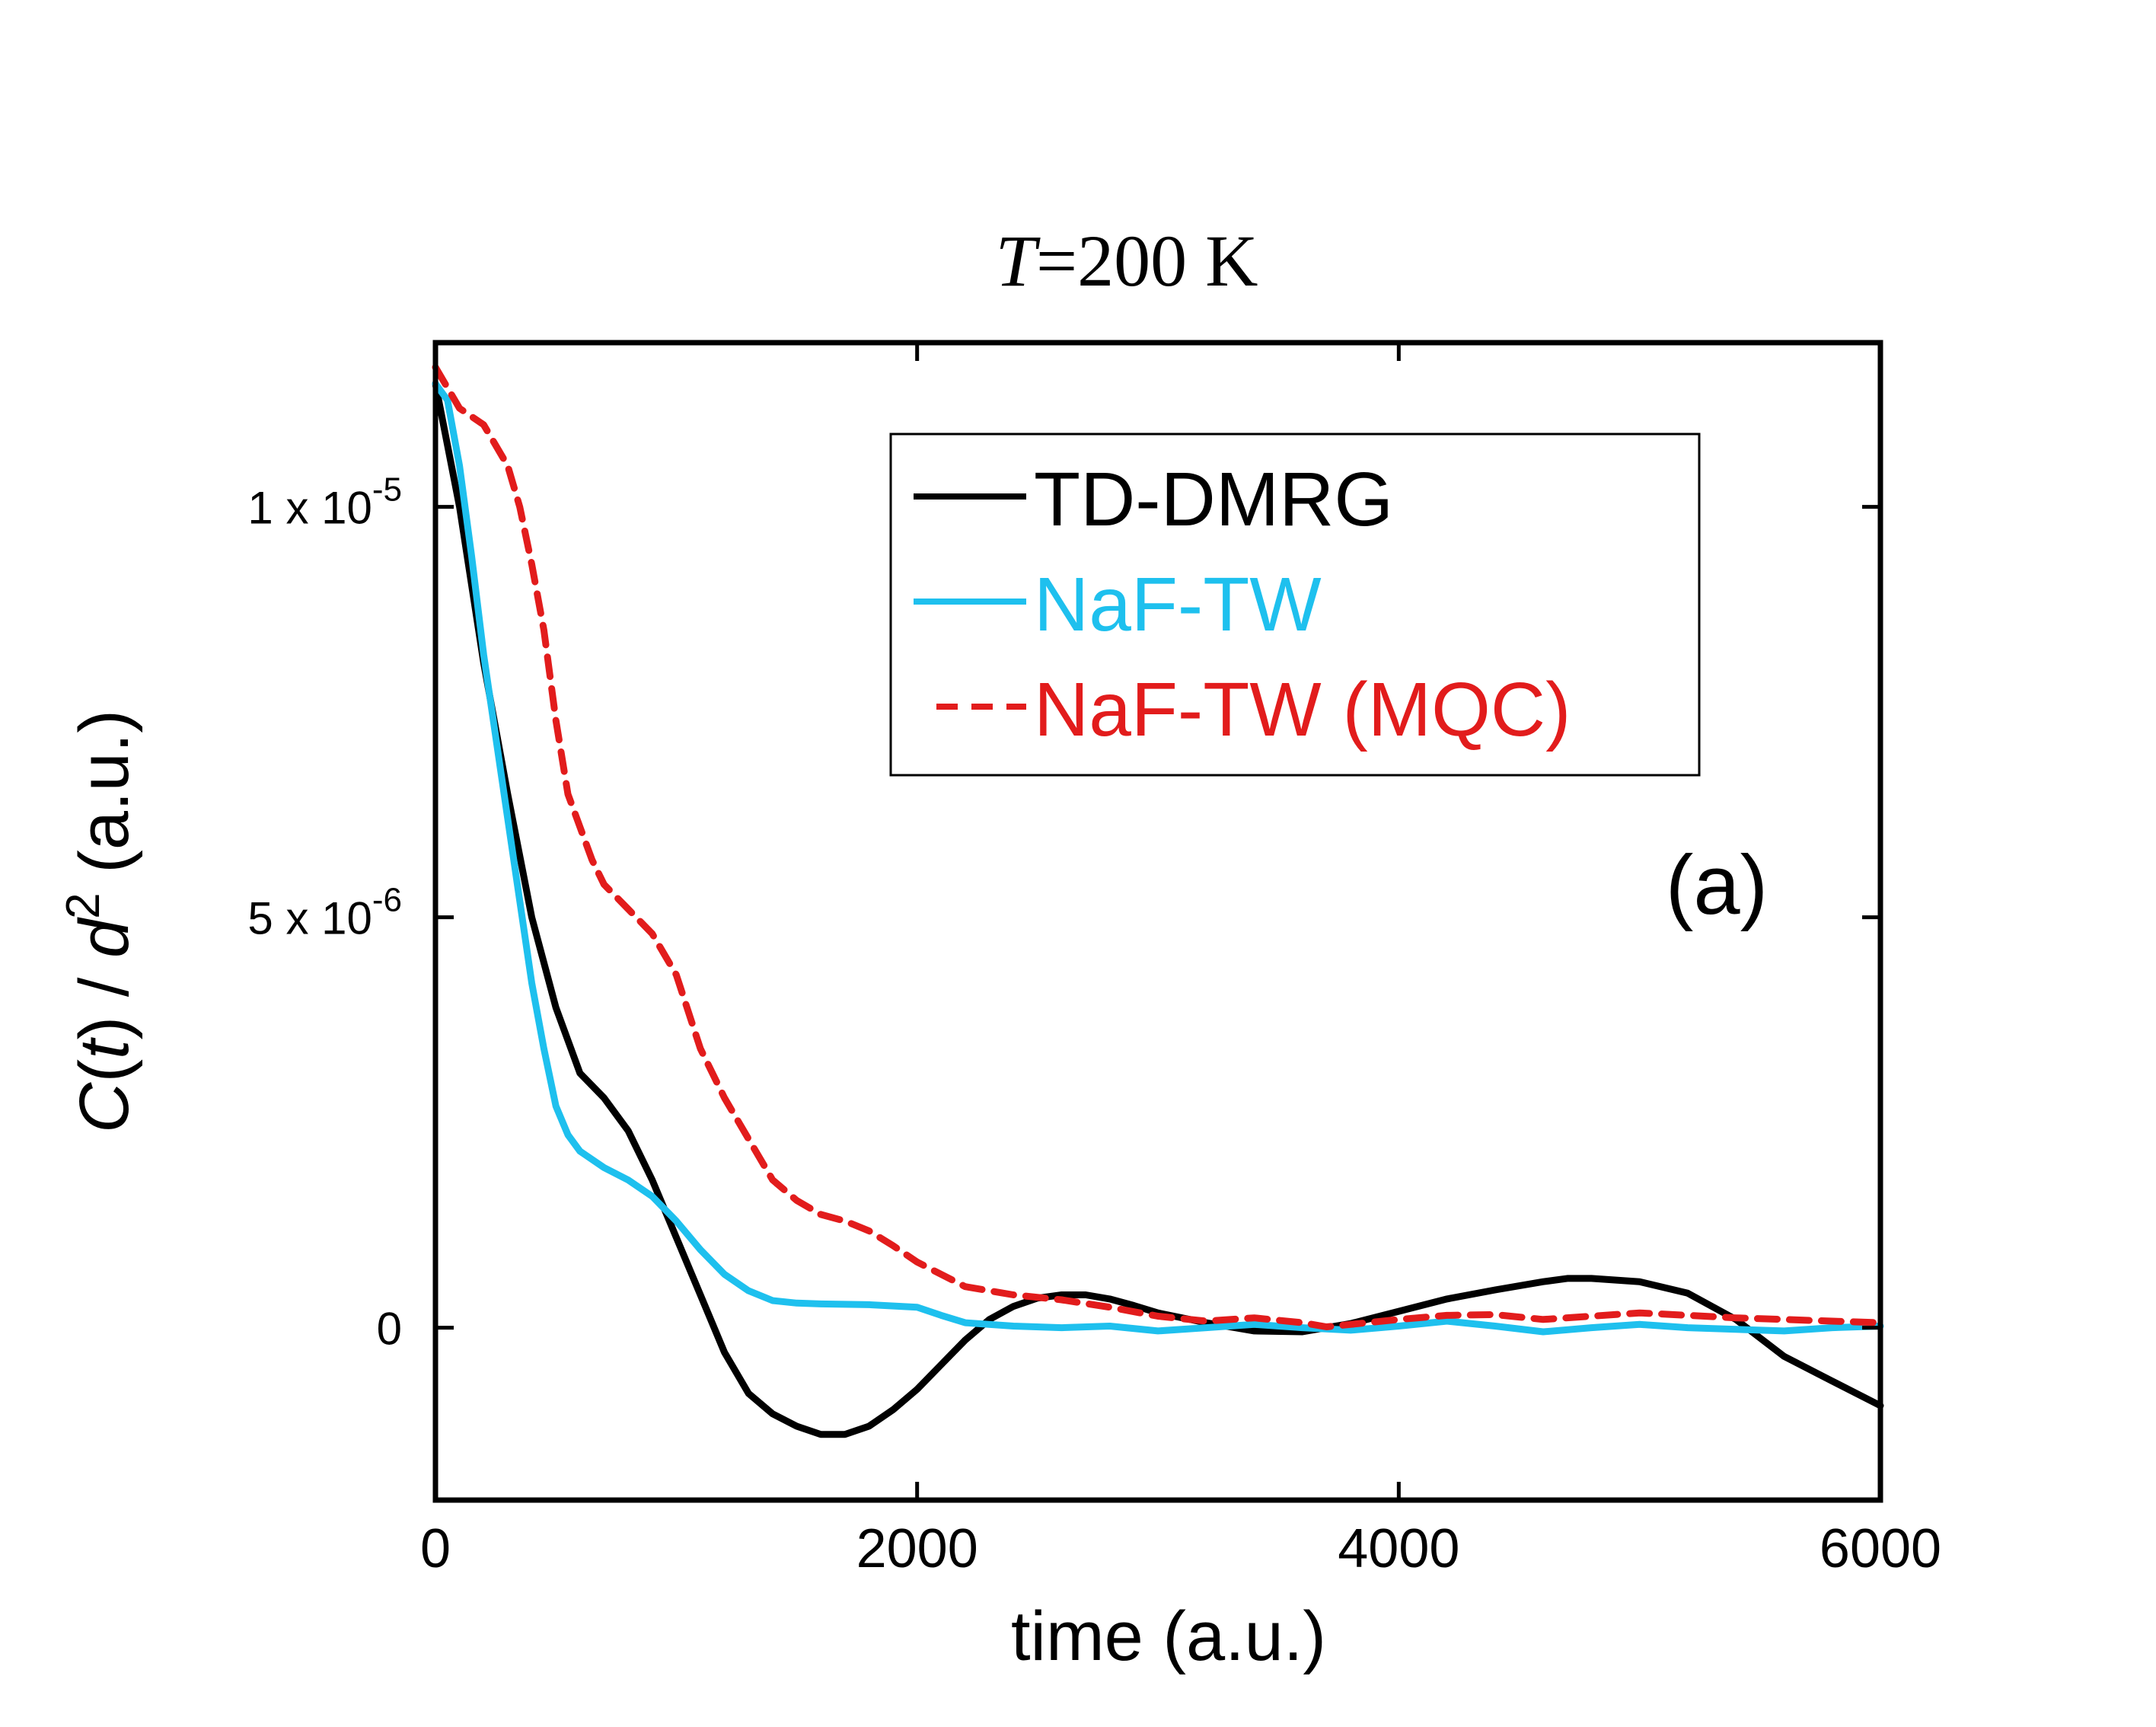 The width and height of the screenshot is (2156, 1727). I want to click on legend-label-naf-tw: NaF-TW, so click(1178, 604).